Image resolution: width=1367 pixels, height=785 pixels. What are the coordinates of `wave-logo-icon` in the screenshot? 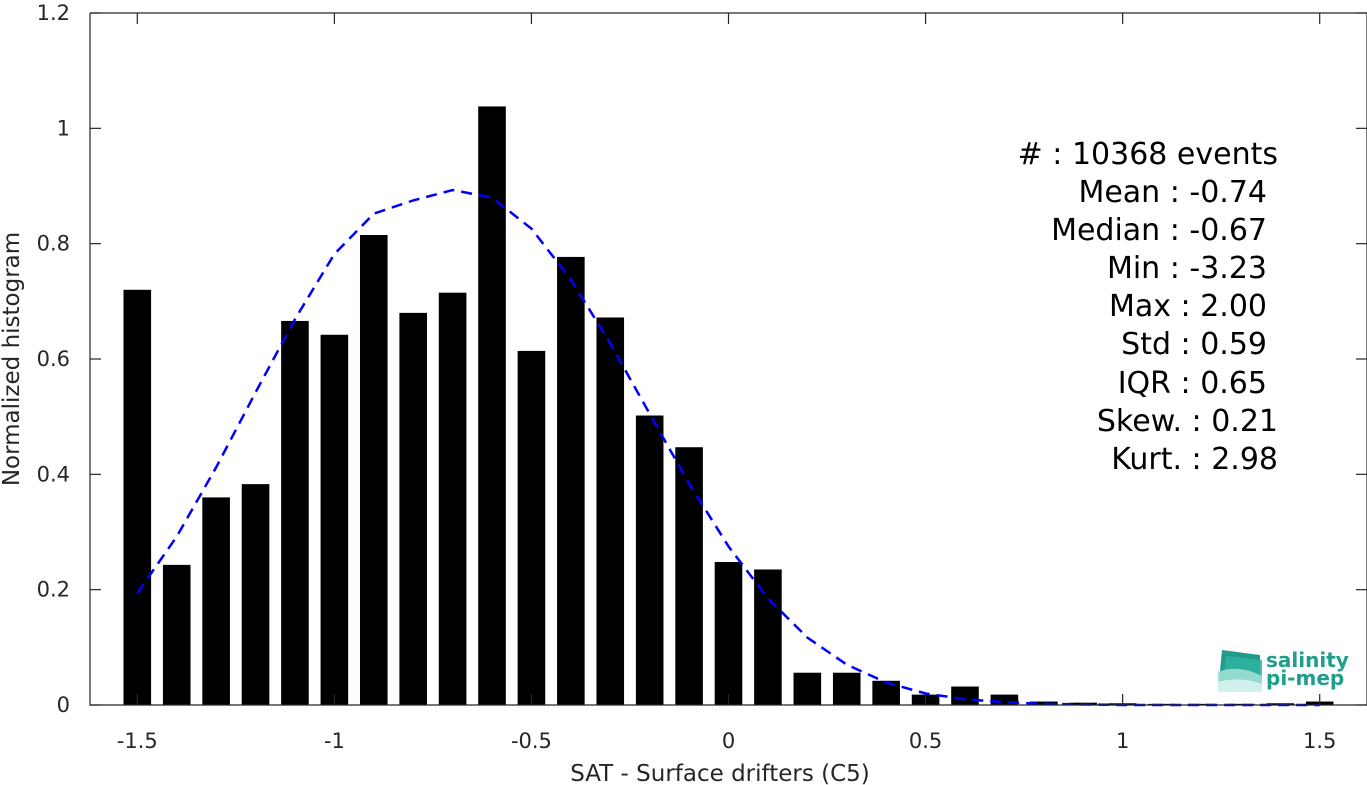 It's located at (1240, 671).